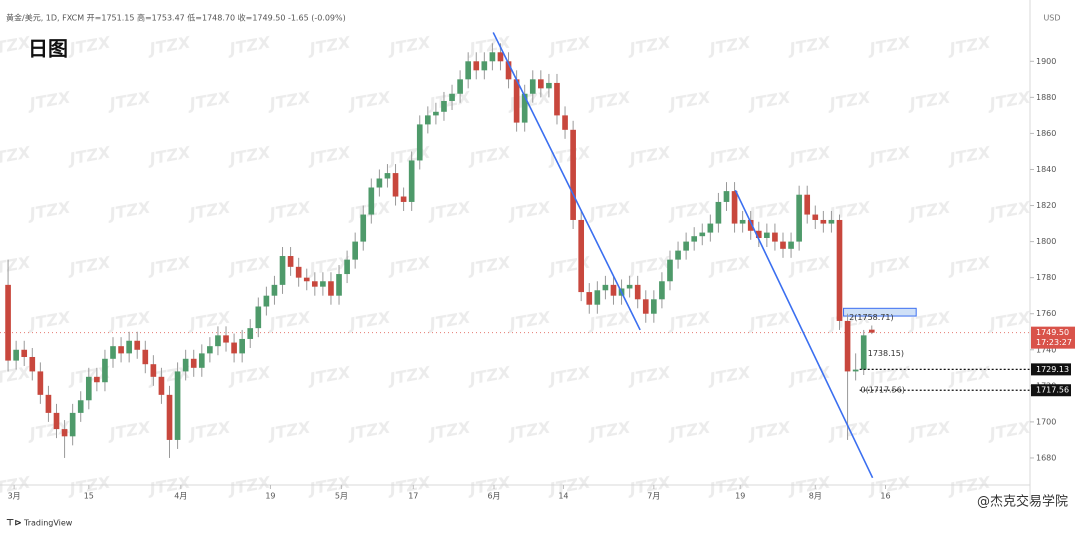  Describe the element at coordinates (48, 49) in the screenshot. I see `chart-title: 日图` at that location.